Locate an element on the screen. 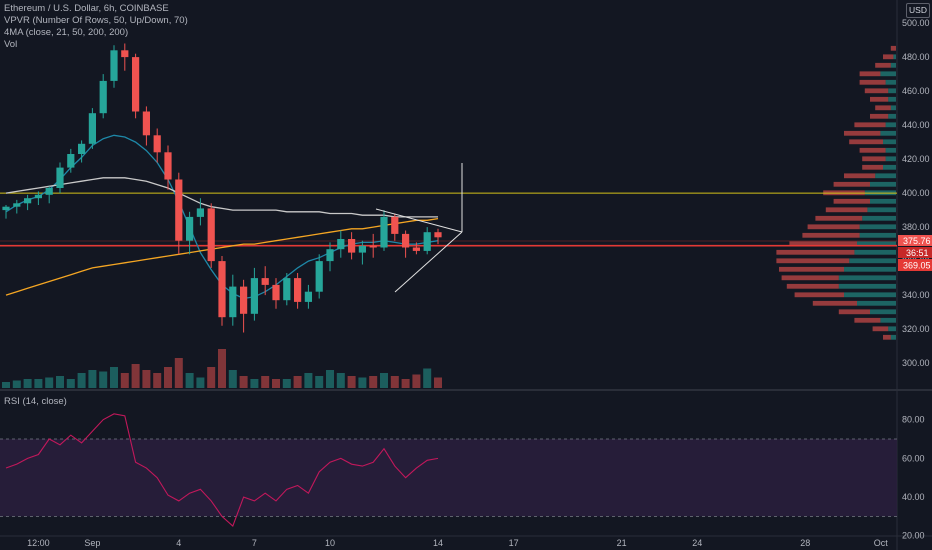  rsi-tick-label: 20.00 is located at coordinates (913, 536).